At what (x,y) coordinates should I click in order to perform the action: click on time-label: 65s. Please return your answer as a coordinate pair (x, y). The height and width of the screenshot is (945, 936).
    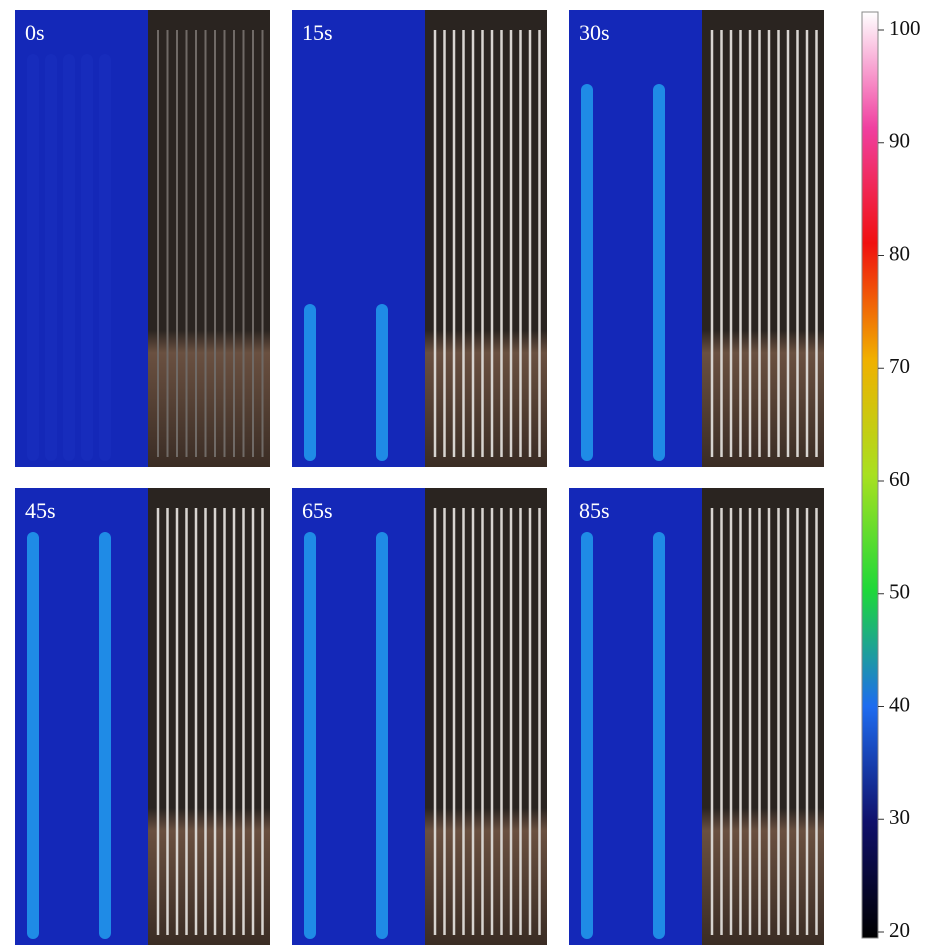
    Looking at the image, I should click on (317, 510).